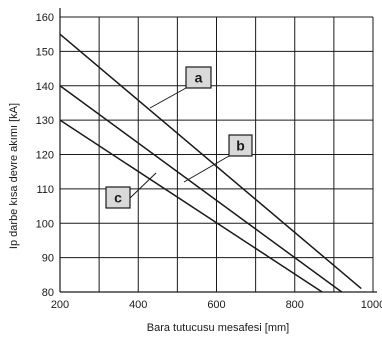  Describe the element at coordinates (295, 305) in the screenshot. I see `x-tick-label: 800` at that location.